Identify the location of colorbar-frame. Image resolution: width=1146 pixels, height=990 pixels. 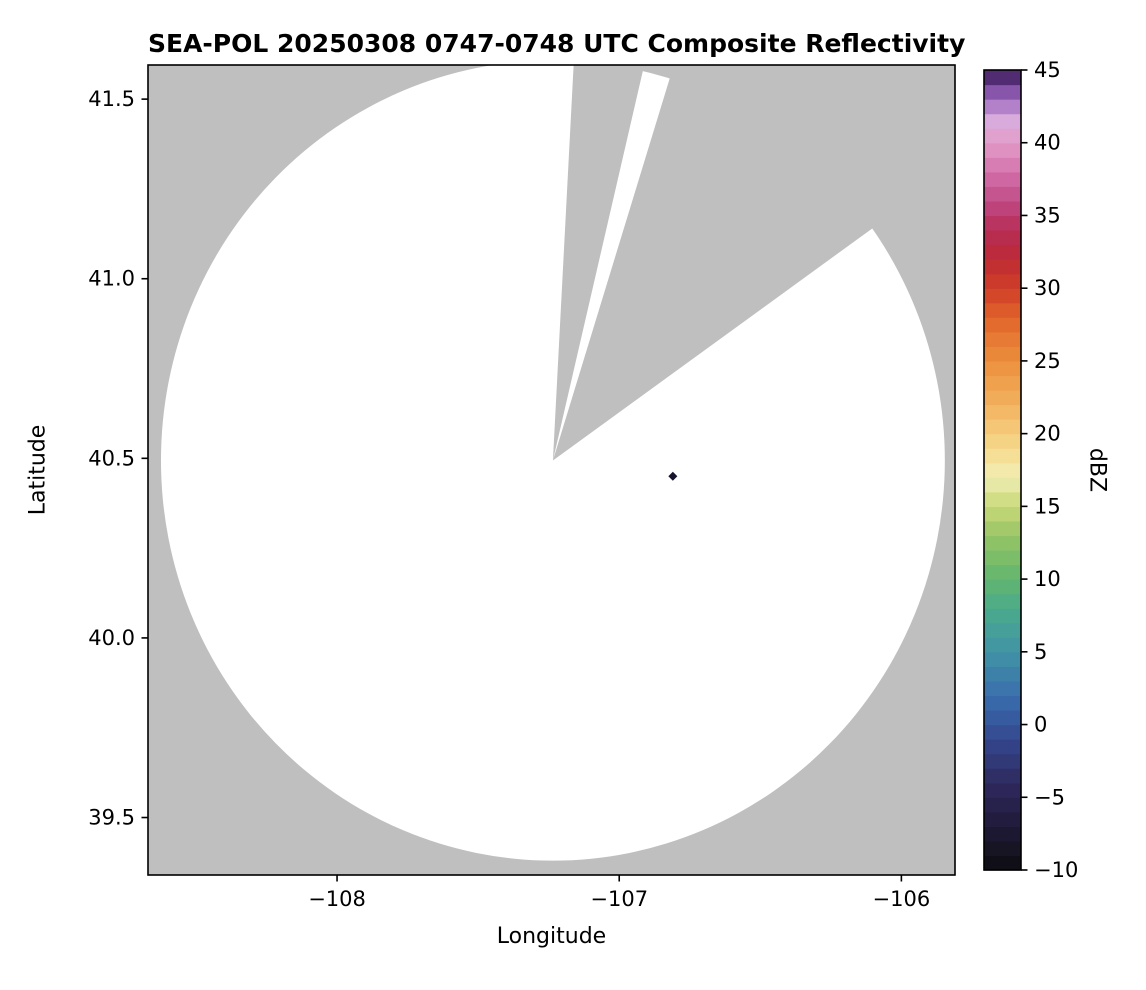
(1002, 470).